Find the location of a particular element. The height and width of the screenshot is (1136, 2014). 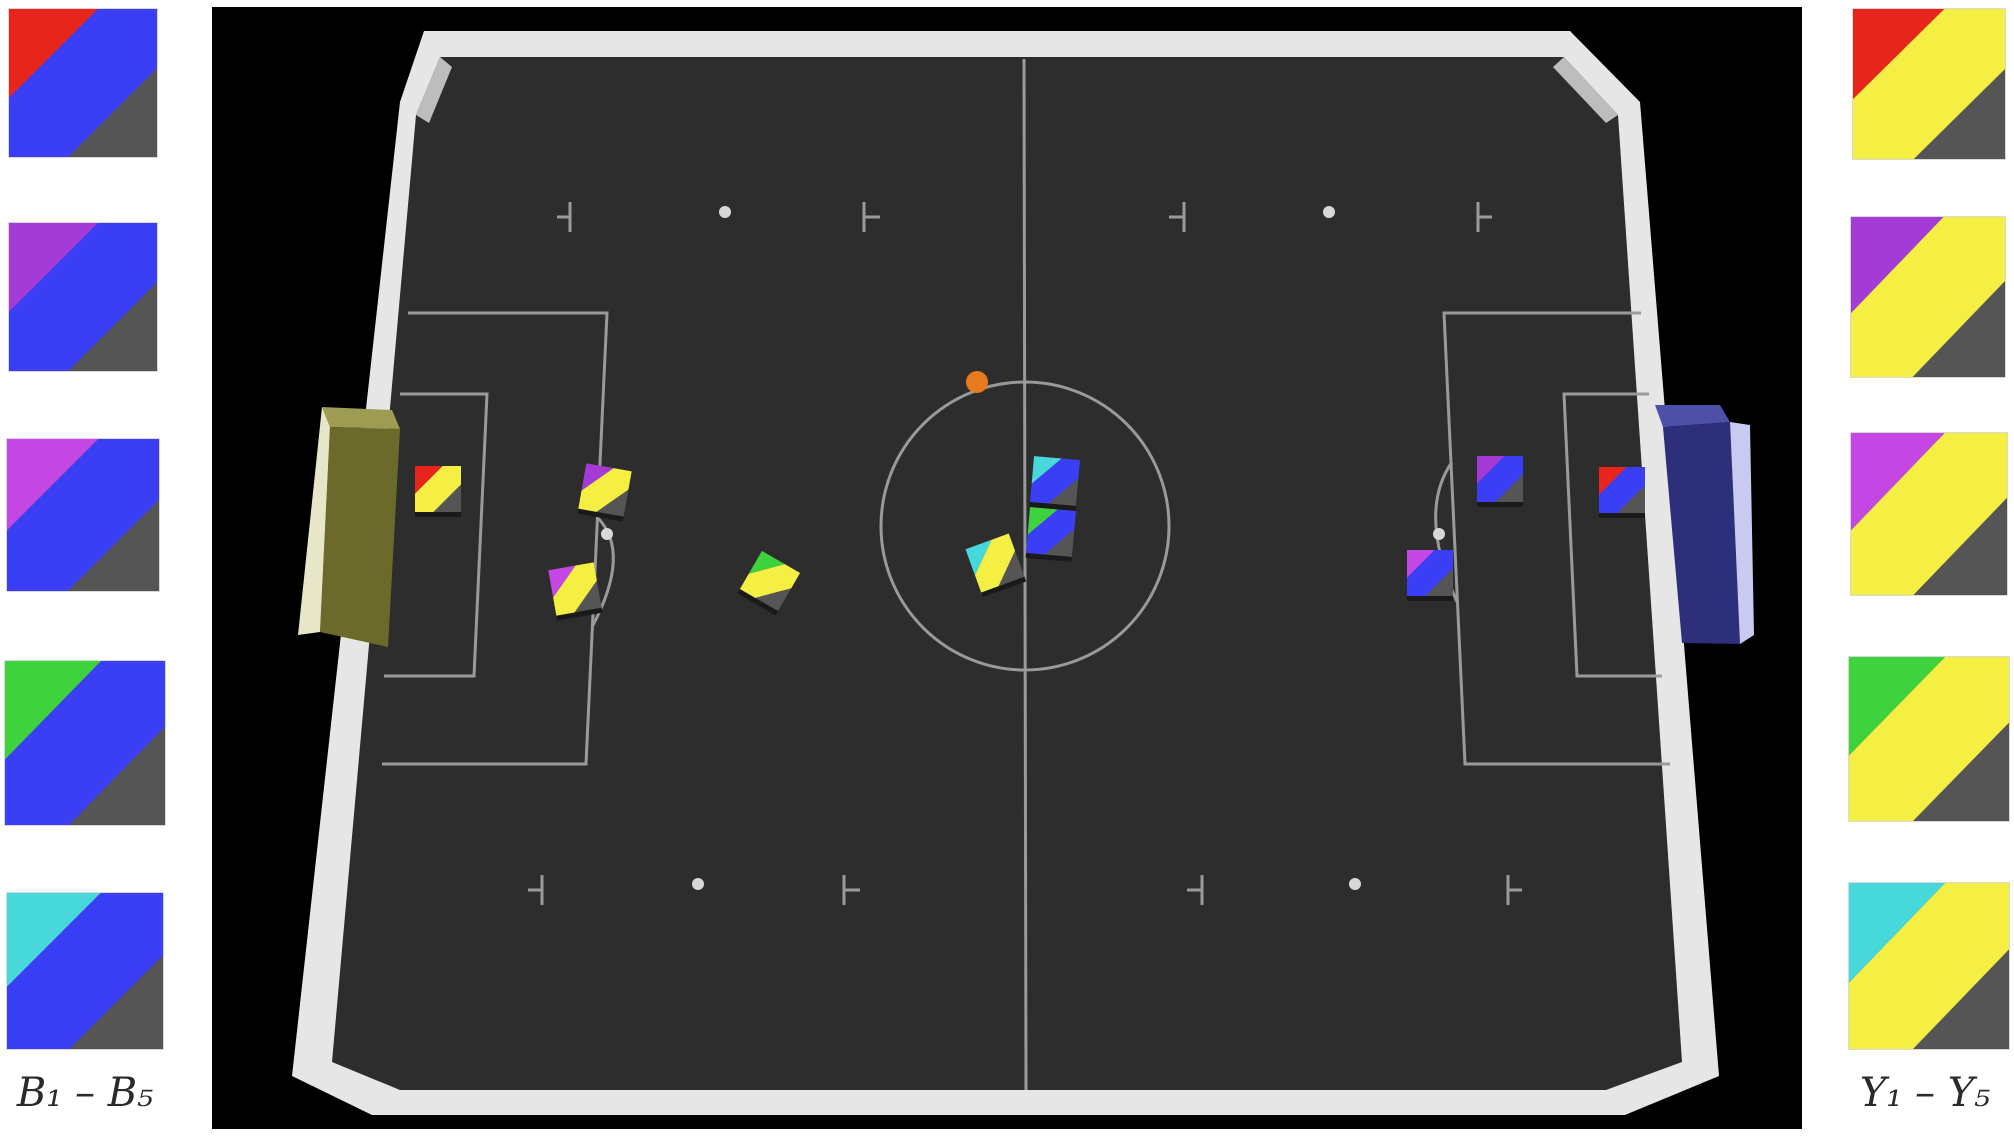

robot-marker-y2-pattern is located at coordinates (1928, 297).